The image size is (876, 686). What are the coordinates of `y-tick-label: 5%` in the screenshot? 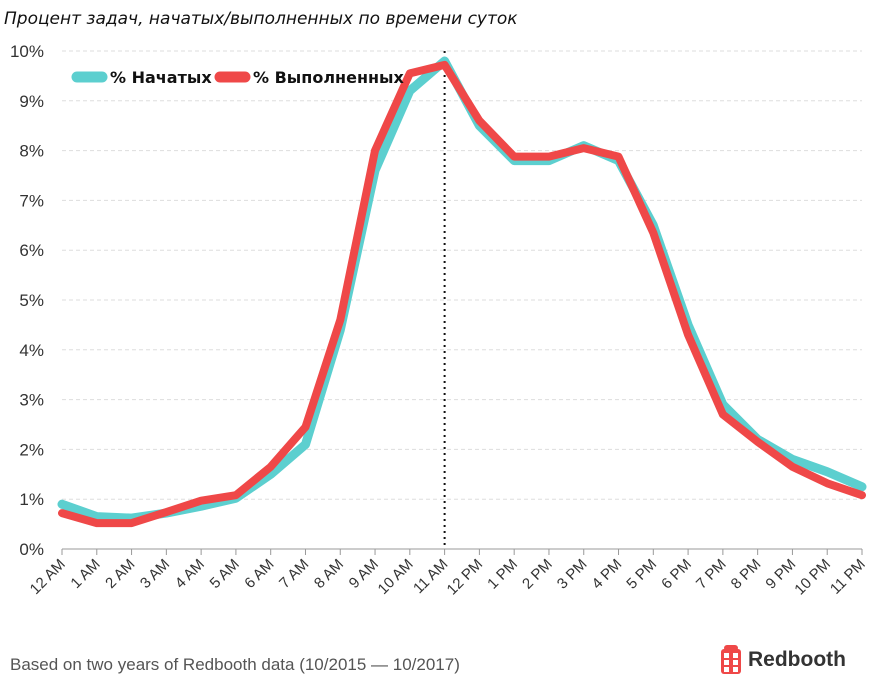 It's located at (31, 300).